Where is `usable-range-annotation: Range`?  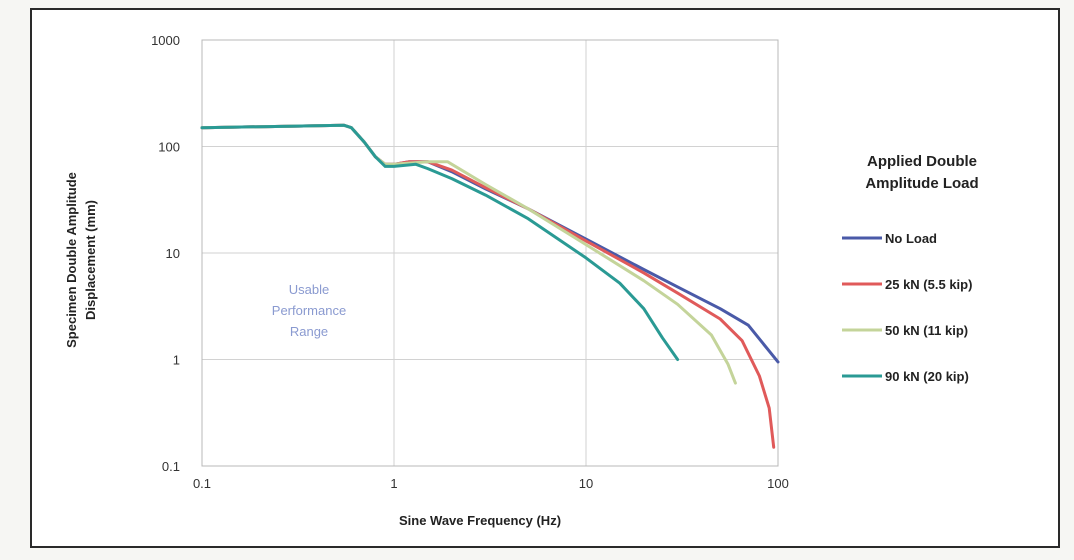
usable-range-annotation: Range is located at coordinates (309, 331).